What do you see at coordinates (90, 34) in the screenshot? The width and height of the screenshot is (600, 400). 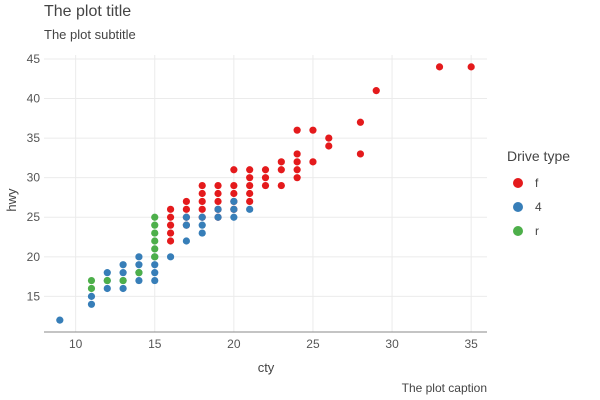 I see `chart-subtitle: The plot subtitle` at bounding box center [90, 34].